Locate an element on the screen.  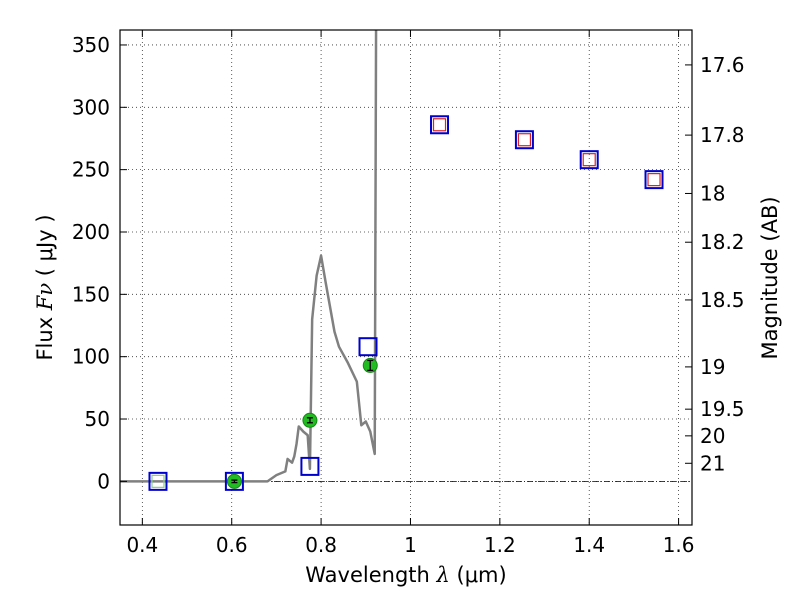
x-axis-label-suffix: (μm) is located at coordinates (478, 575).